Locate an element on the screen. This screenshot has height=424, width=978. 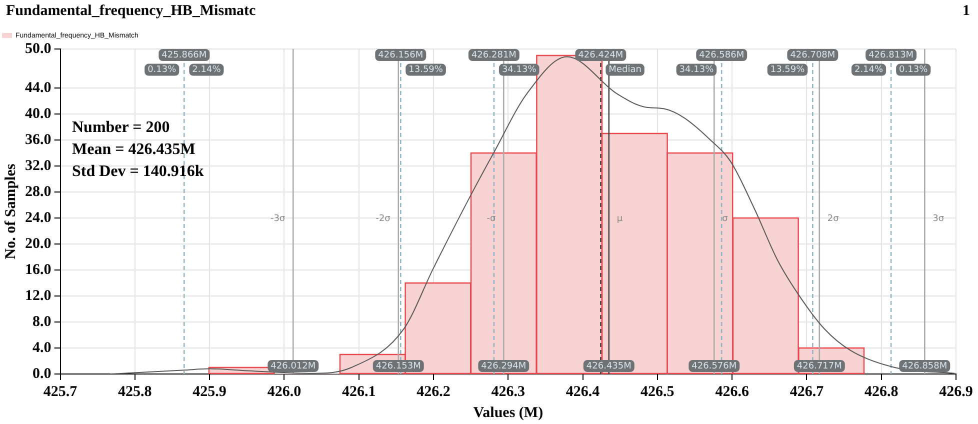
ref-line-label: 426.294M is located at coordinates (503, 366).